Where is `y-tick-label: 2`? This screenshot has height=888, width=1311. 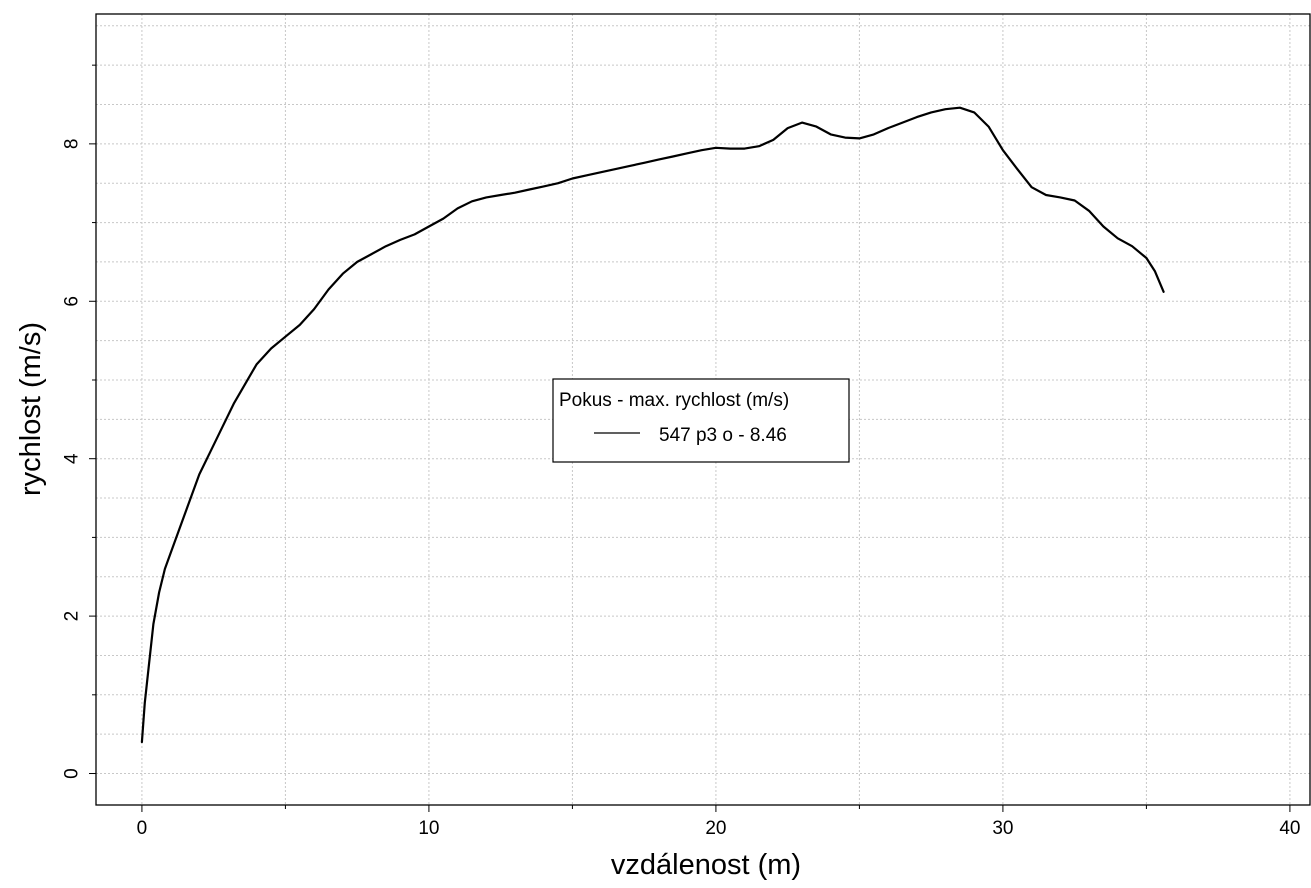
y-tick-label: 2 is located at coordinates (72, 616).